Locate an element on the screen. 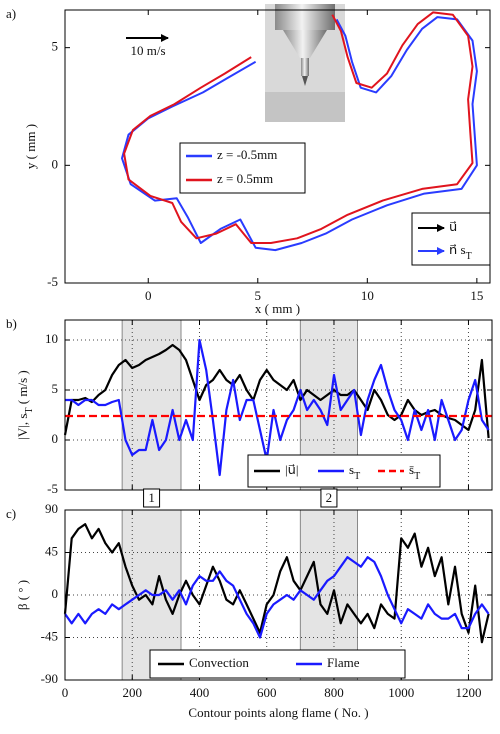  legend-label: s̄T is located at coordinates (414, 472).